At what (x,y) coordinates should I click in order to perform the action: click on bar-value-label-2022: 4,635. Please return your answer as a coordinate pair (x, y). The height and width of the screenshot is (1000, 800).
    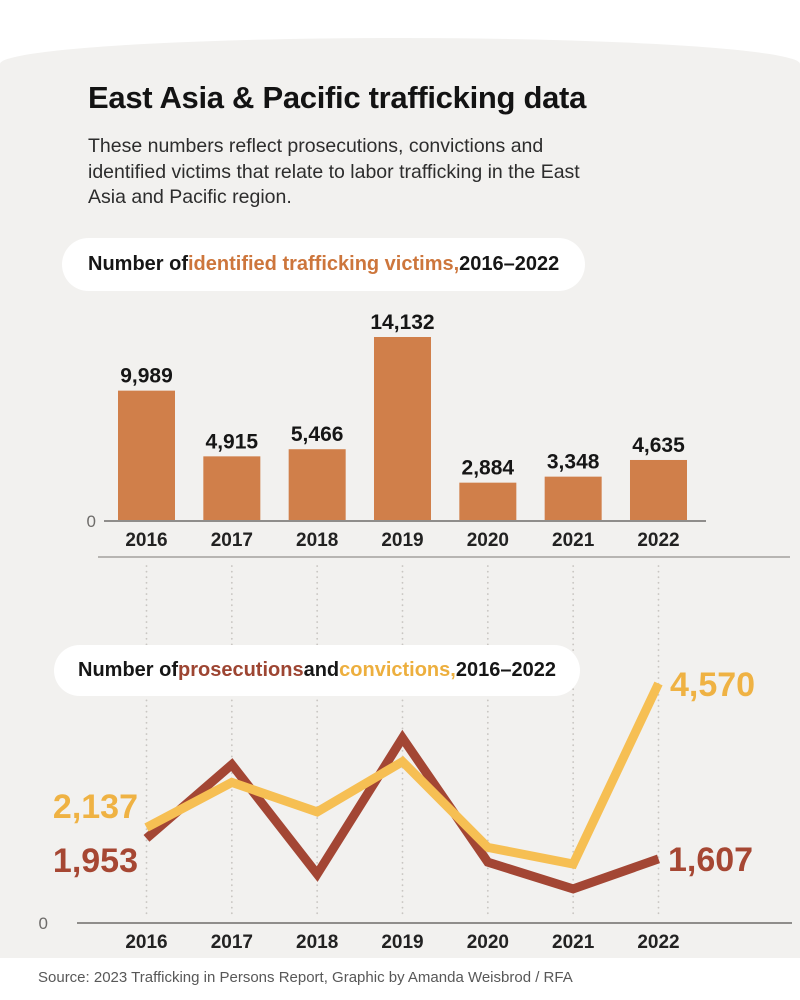
    Looking at the image, I should click on (658, 445).